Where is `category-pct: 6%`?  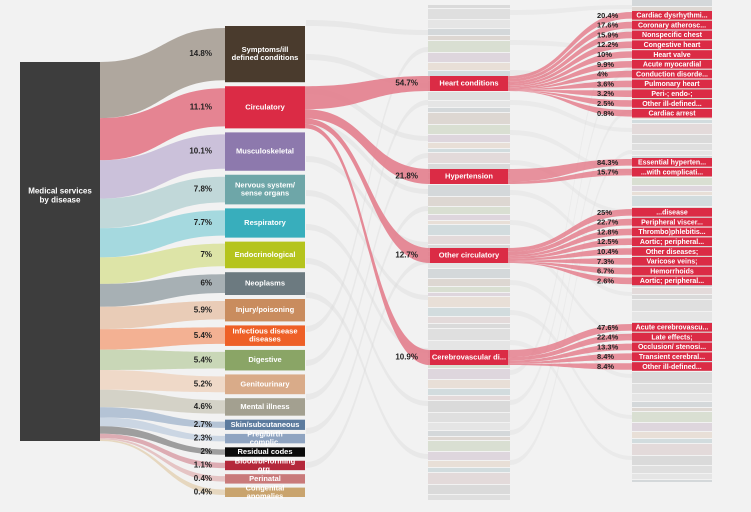
category-pct: 6% is located at coordinates (206, 283).